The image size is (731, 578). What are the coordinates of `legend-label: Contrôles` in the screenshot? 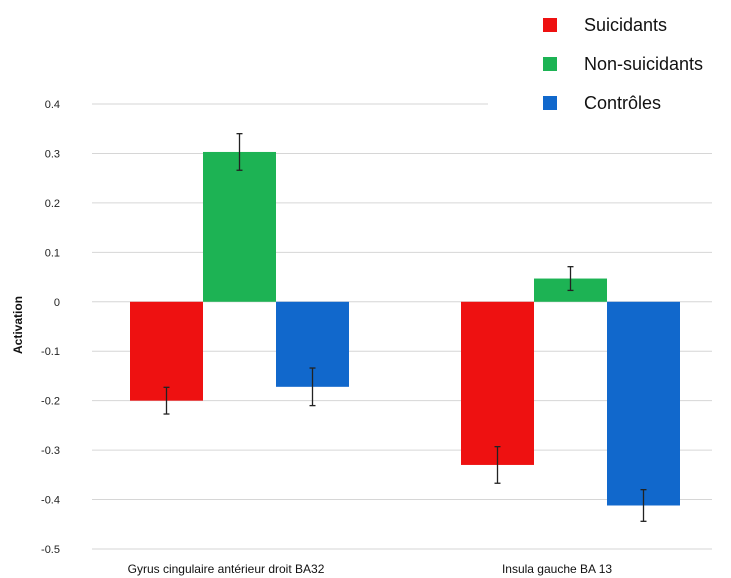 It's located at (622, 103).